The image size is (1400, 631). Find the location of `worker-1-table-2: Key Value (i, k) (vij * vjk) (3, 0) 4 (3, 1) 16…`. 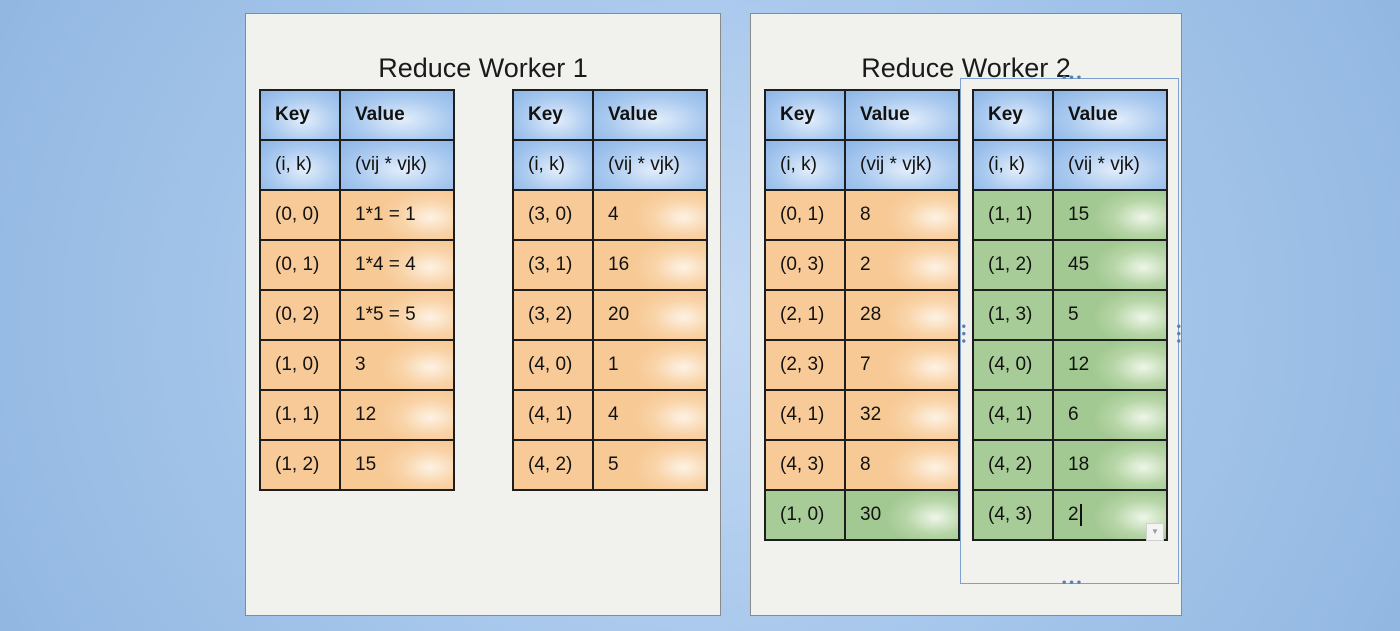

worker-1-table-2: Key Value (i, k) (vij * vjk) (3, 0) 4 (3, 1) 16… is located at coordinates (610, 290).